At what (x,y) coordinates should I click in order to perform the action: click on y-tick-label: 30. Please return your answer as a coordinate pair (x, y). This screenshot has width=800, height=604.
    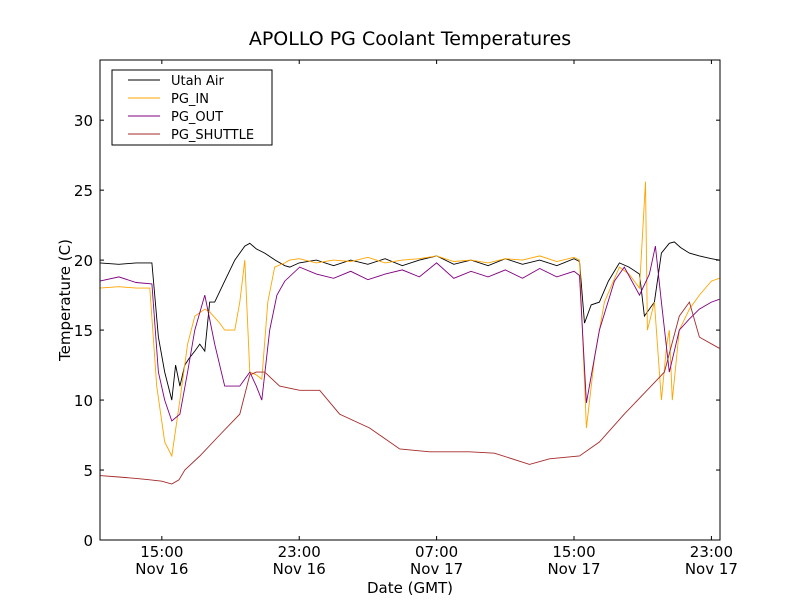
    Looking at the image, I should click on (83, 121).